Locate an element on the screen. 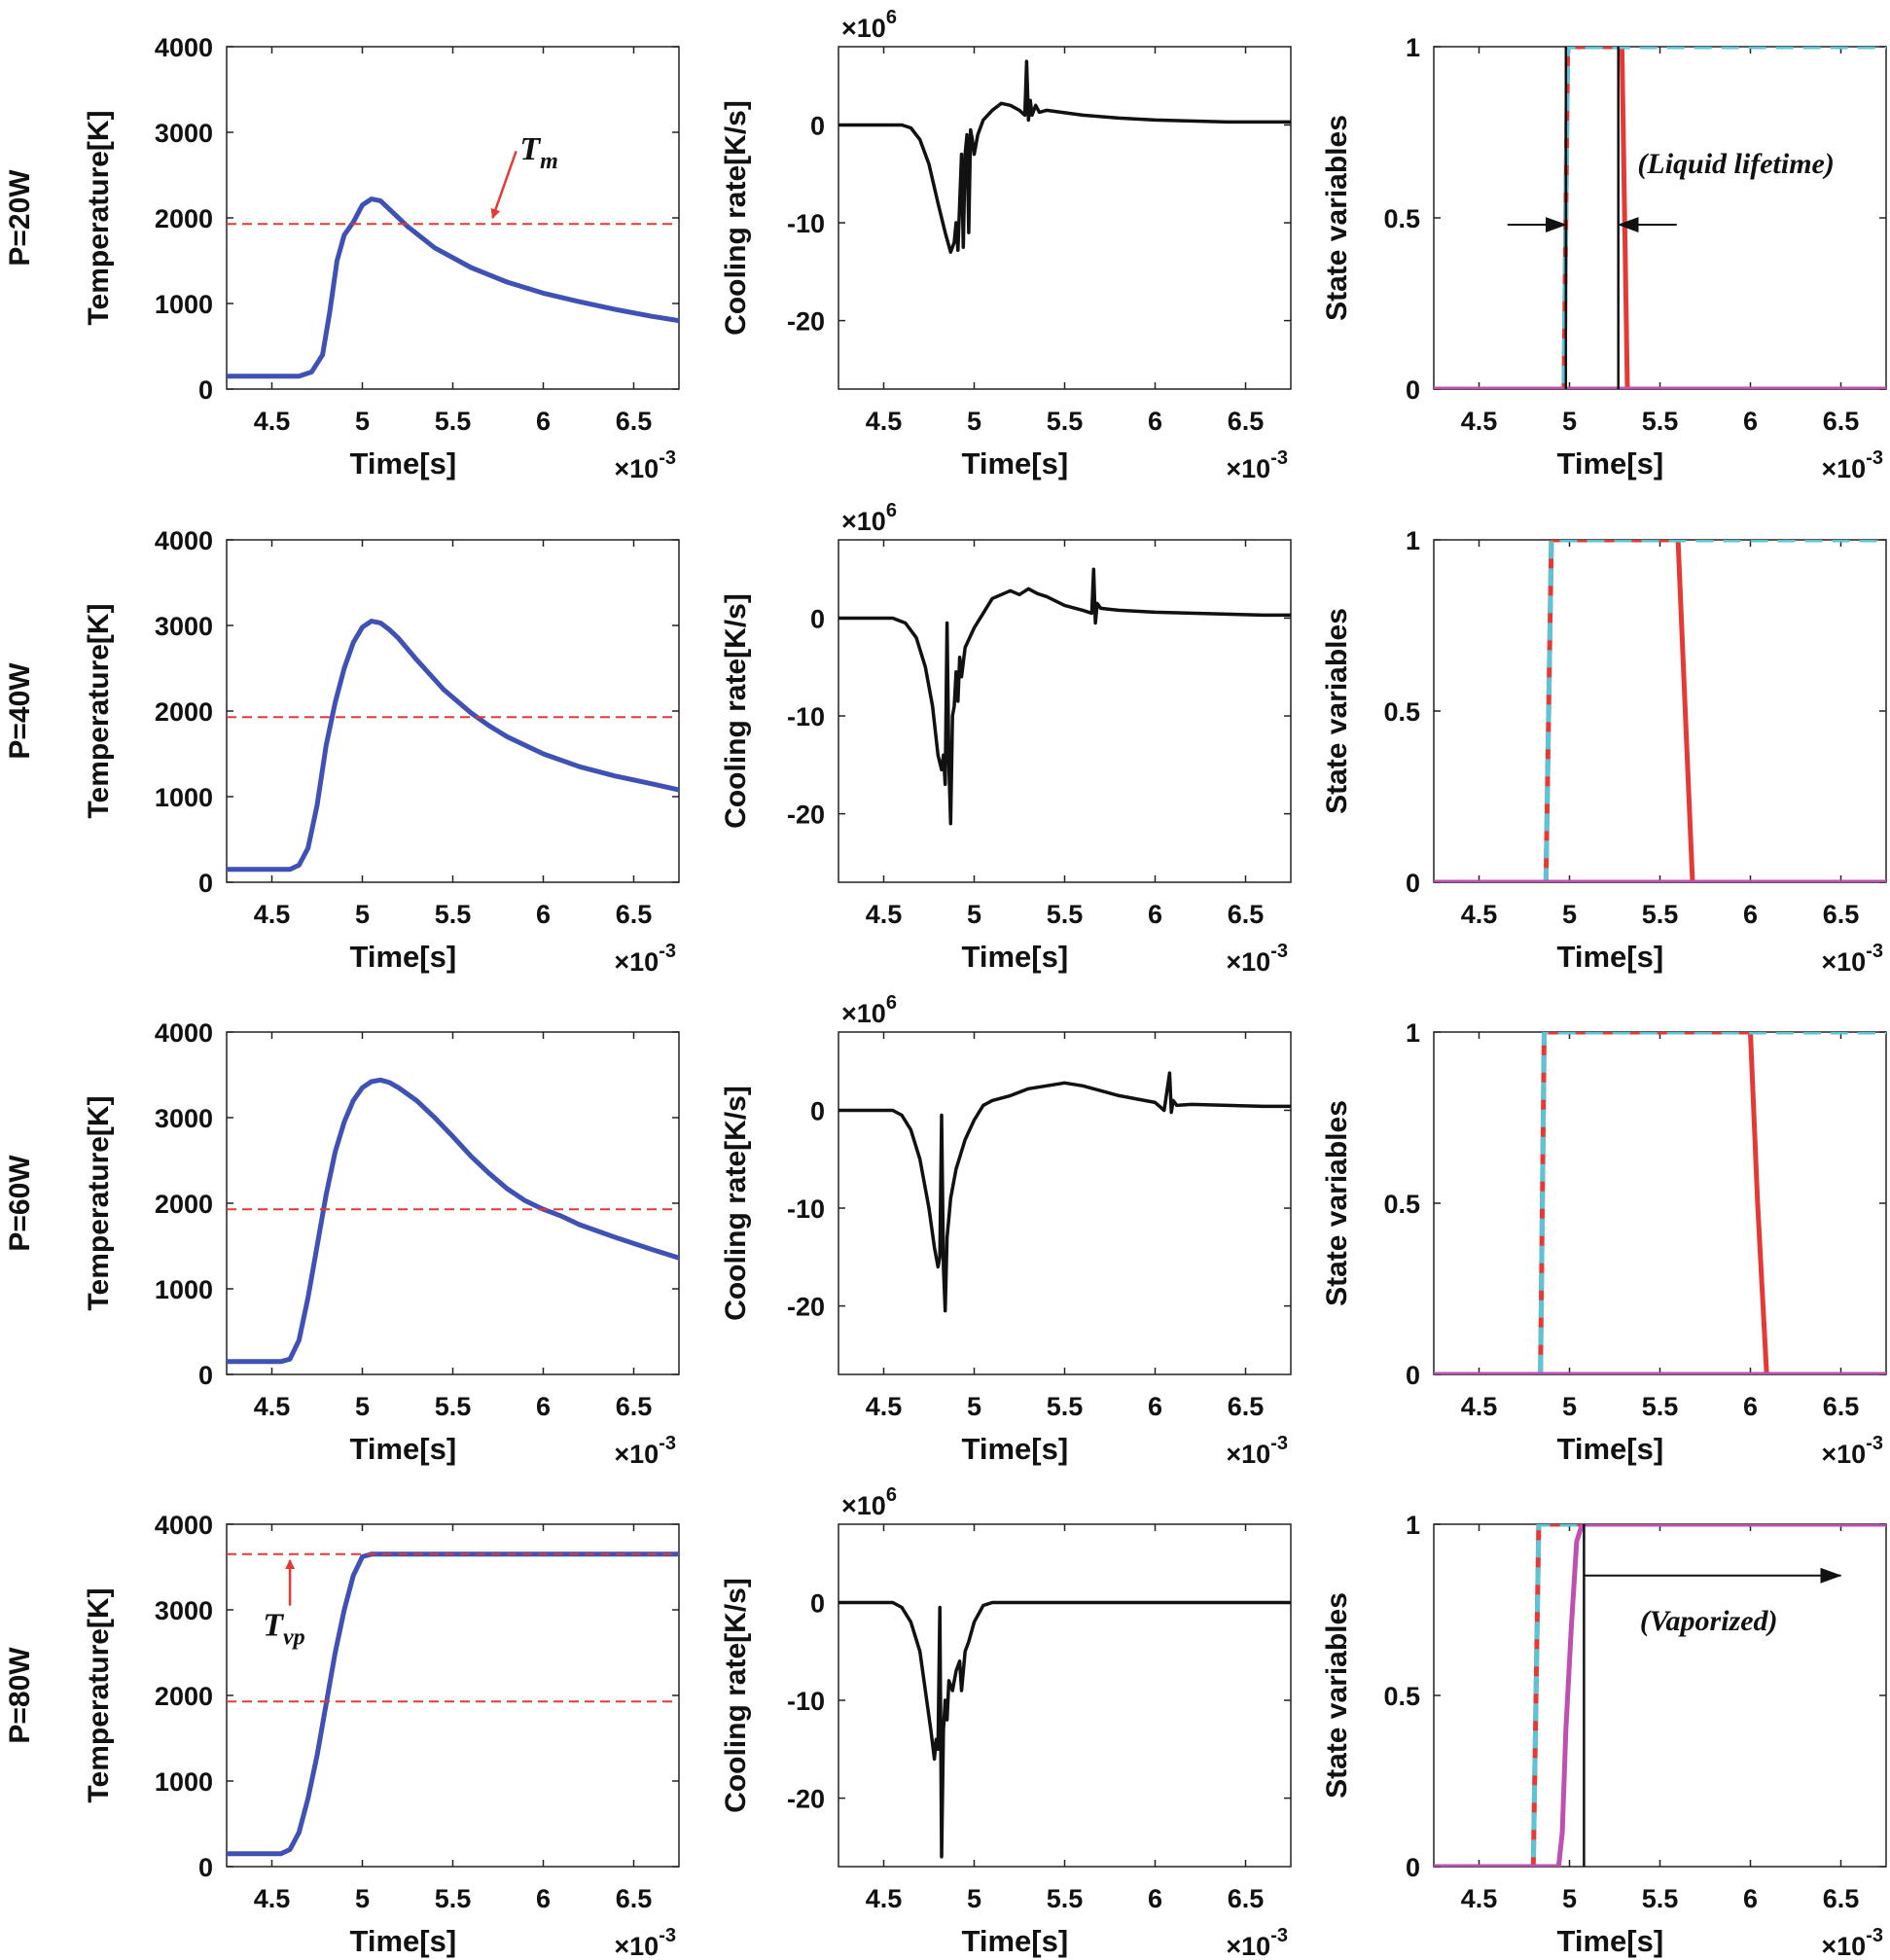 The width and height of the screenshot is (1890, 1960). annotation-label: Tm is located at coordinates (538, 152).